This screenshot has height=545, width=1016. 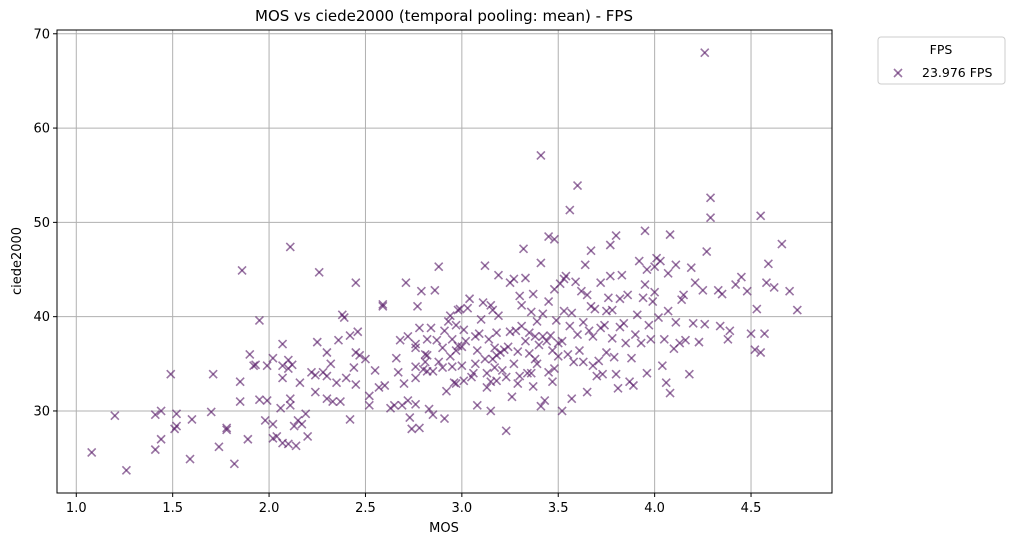 What do you see at coordinates (462, 508) in the screenshot?
I see `x-tick-label: 3.0` at bounding box center [462, 508].